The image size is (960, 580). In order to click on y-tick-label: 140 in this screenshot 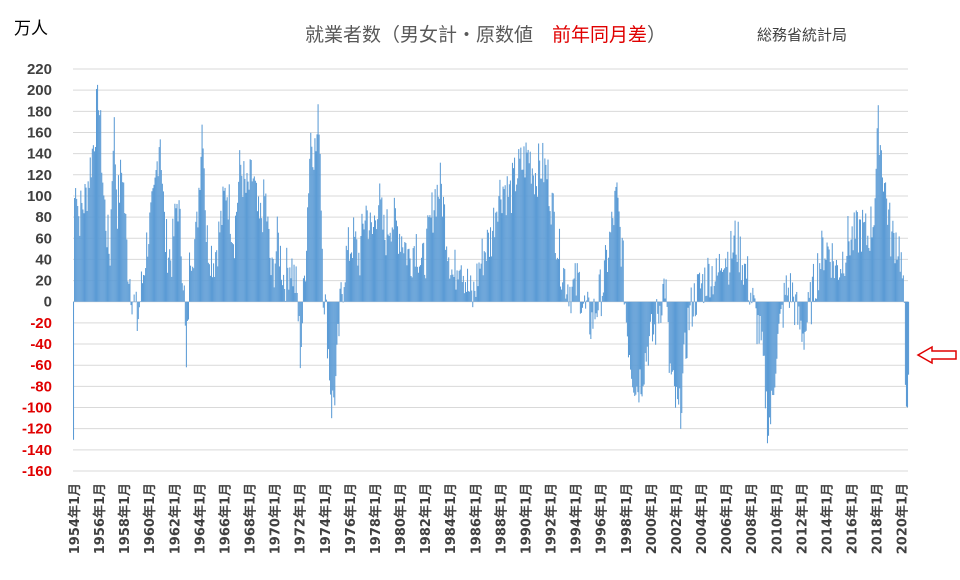, I will do `click(39, 154)`.